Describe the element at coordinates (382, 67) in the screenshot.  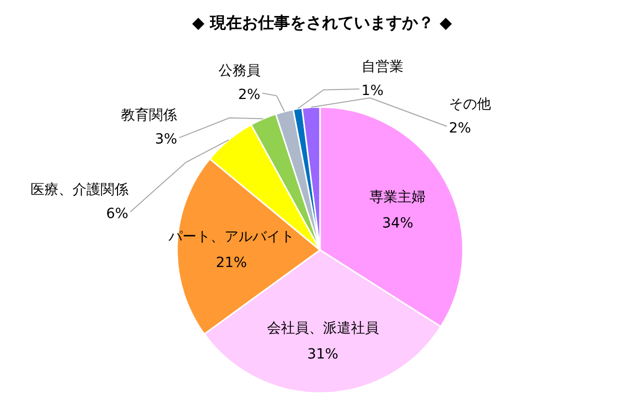
I see `slice-label: 自営業` at that location.